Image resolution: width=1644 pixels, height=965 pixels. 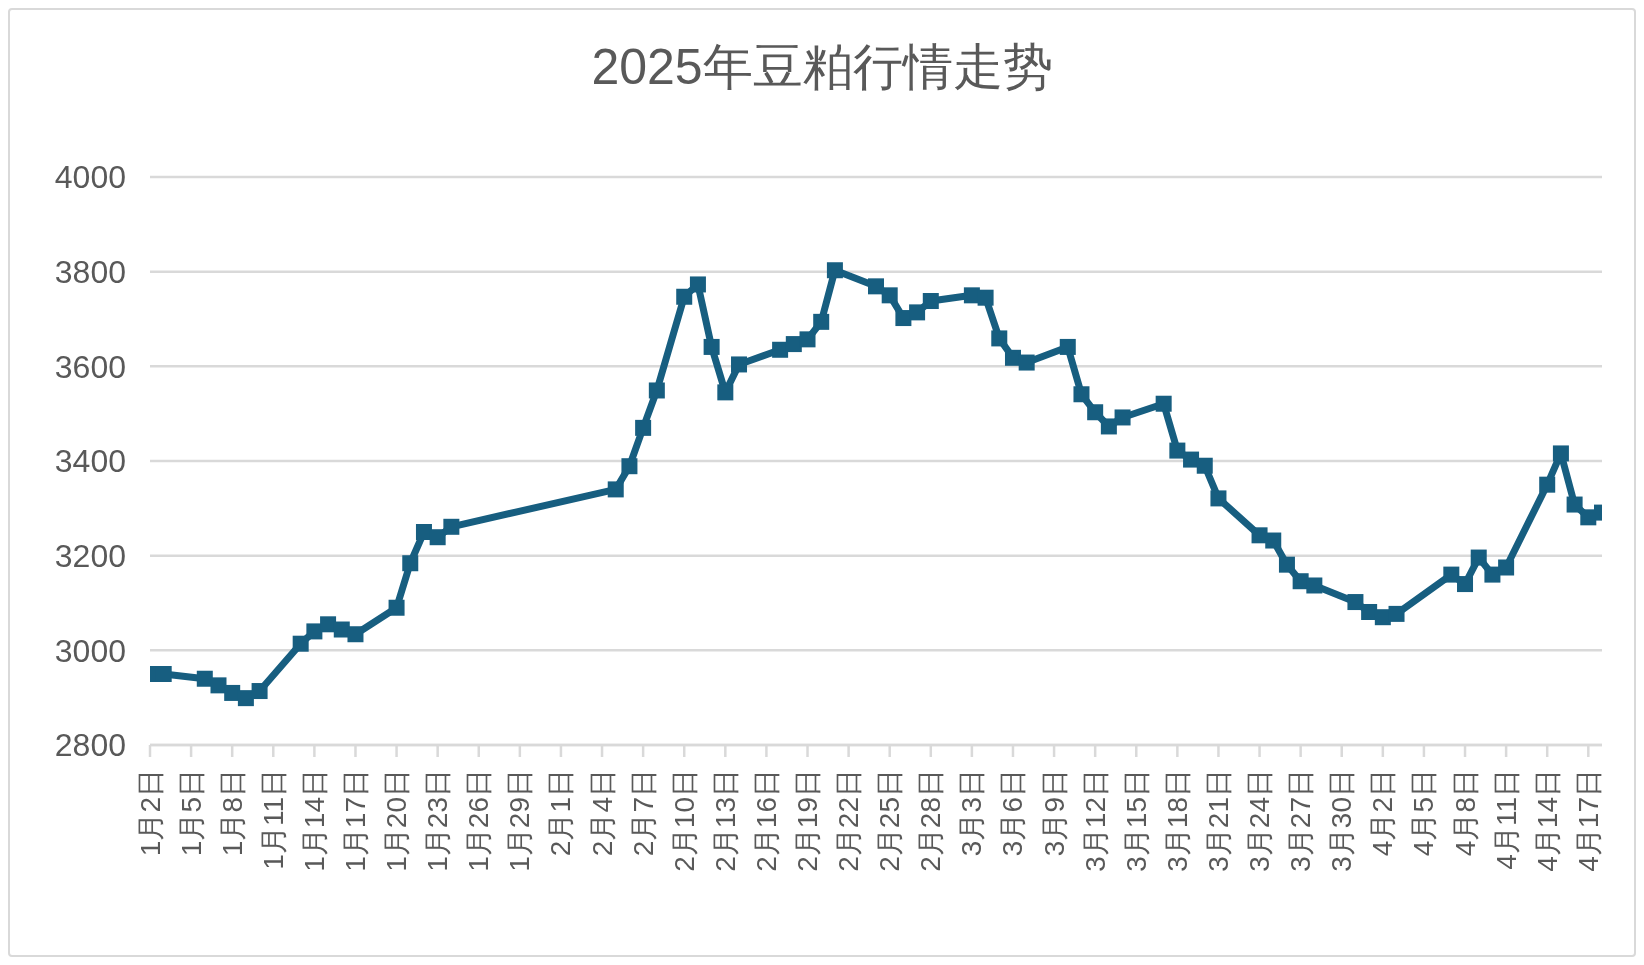 What do you see at coordinates (684, 820) in the screenshot?
I see `x-tick-label: 2月10日` at bounding box center [684, 820].